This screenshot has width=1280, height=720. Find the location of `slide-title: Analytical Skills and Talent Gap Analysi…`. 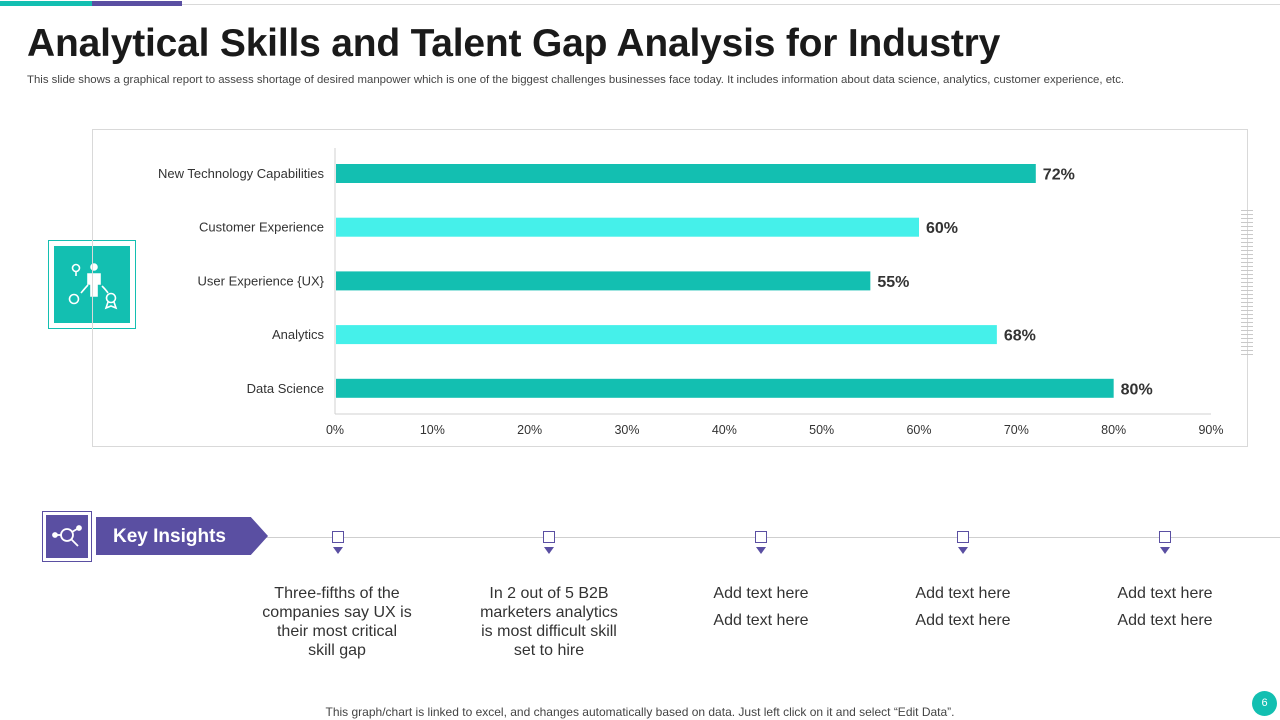

slide-title: Analytical Skills and Talent Gap Analysi… is located at coordinates (514, 43).